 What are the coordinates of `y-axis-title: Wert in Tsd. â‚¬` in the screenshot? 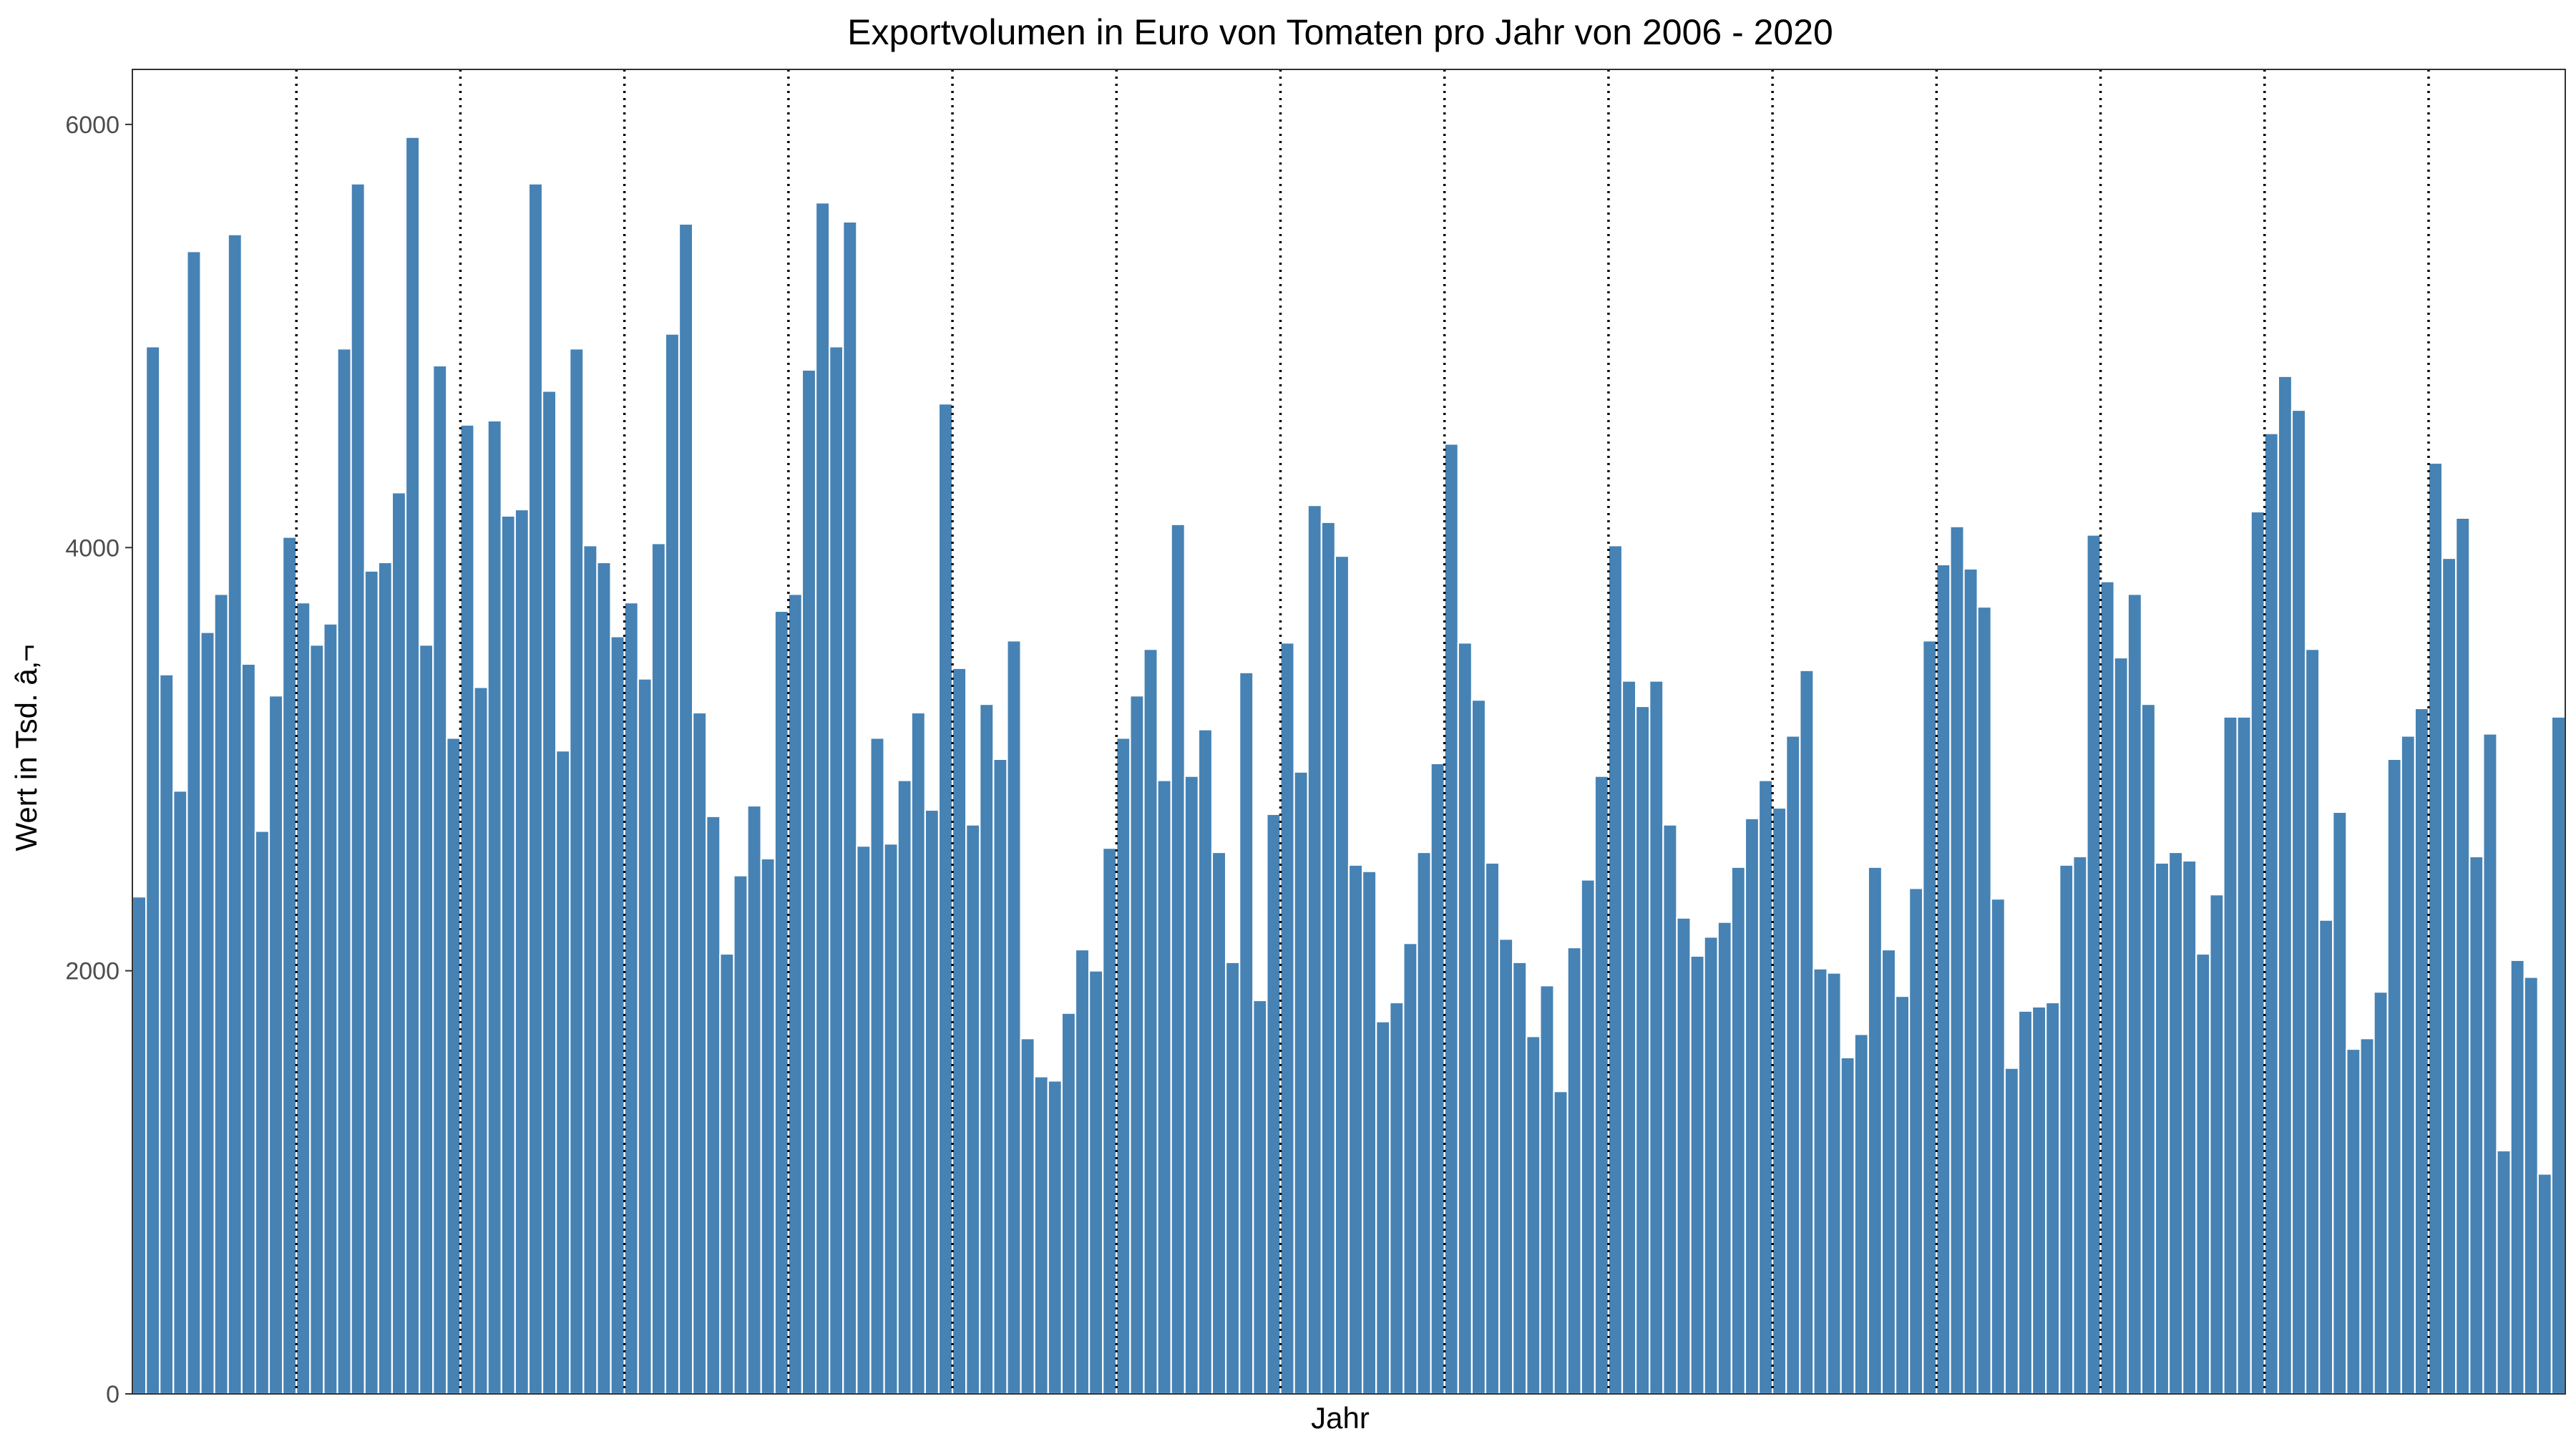 It's located at (26, 747).